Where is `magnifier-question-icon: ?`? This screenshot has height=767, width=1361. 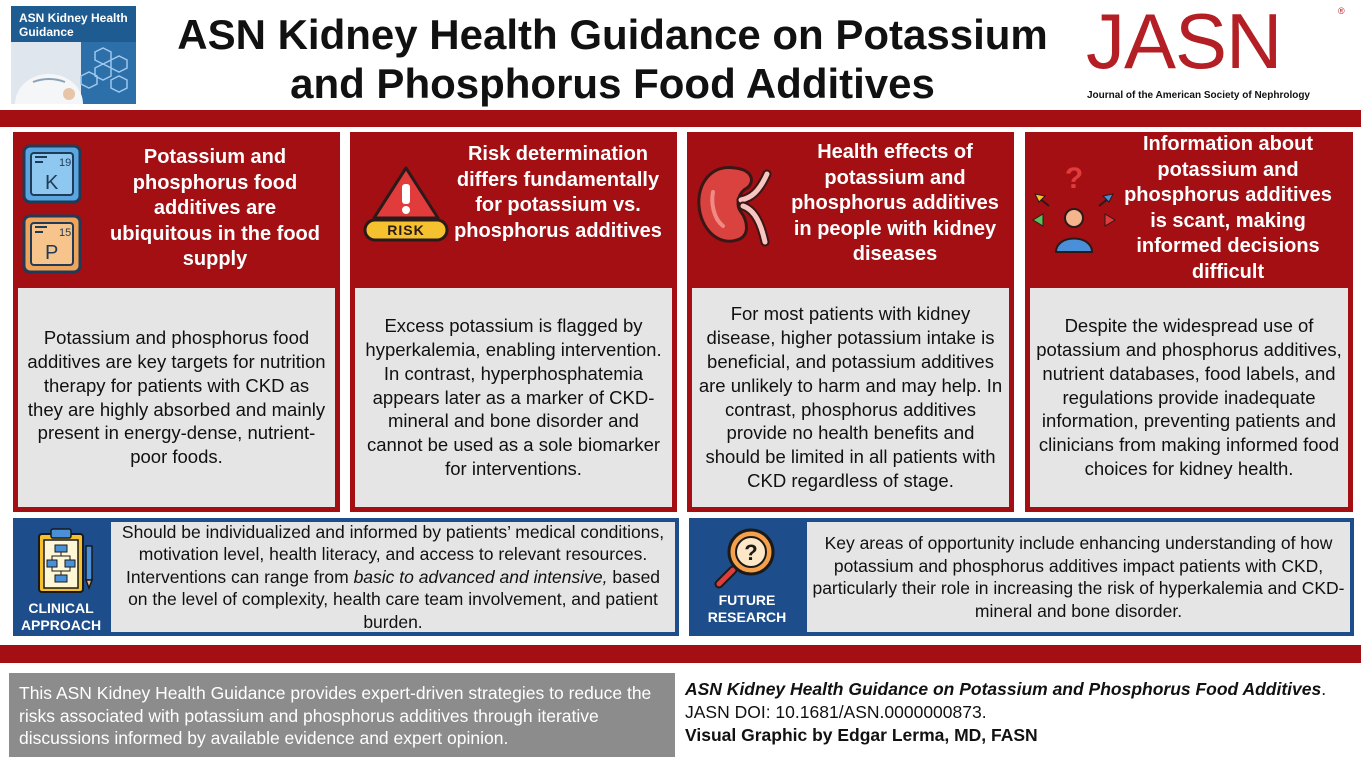 magnifier-question-icon: ? is located at coordinates (744, 558).